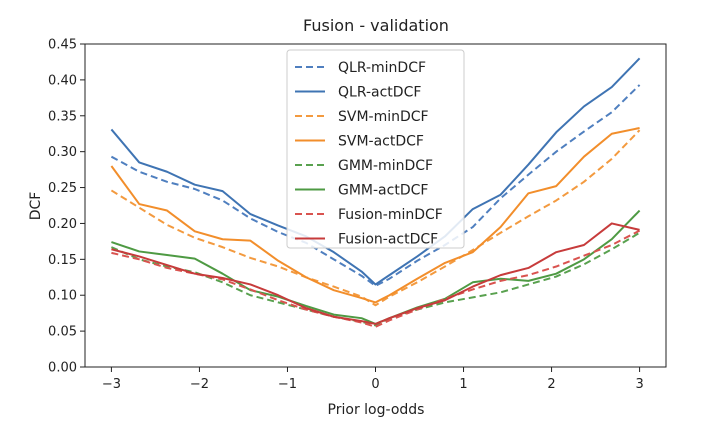 Image resolution: width=708 pixels, height=428 pixels. I want to click on y-tick-label: 0.35, so click(62, 116).